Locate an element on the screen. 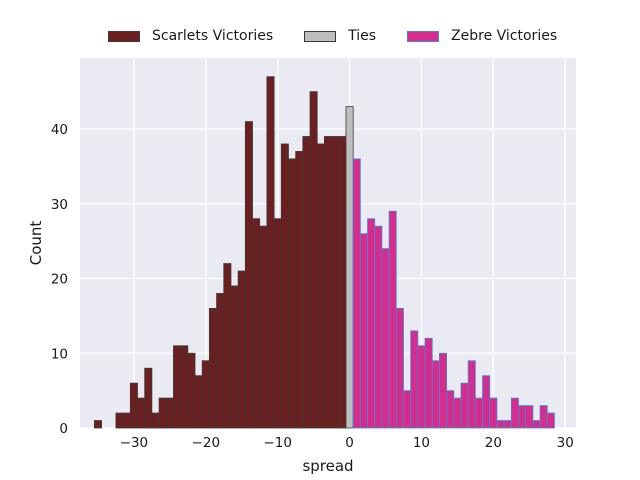  tie-bar is located at coordinates (349, 267).